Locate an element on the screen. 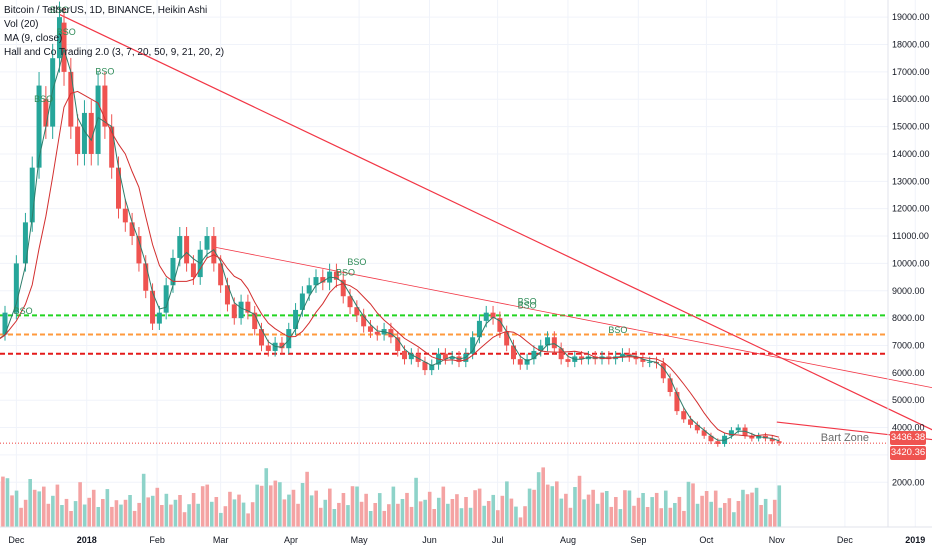 Image resolution: width=932 pixels, height=550 pixels. x-tick-label: Nov is located at coordinates (777, 540).